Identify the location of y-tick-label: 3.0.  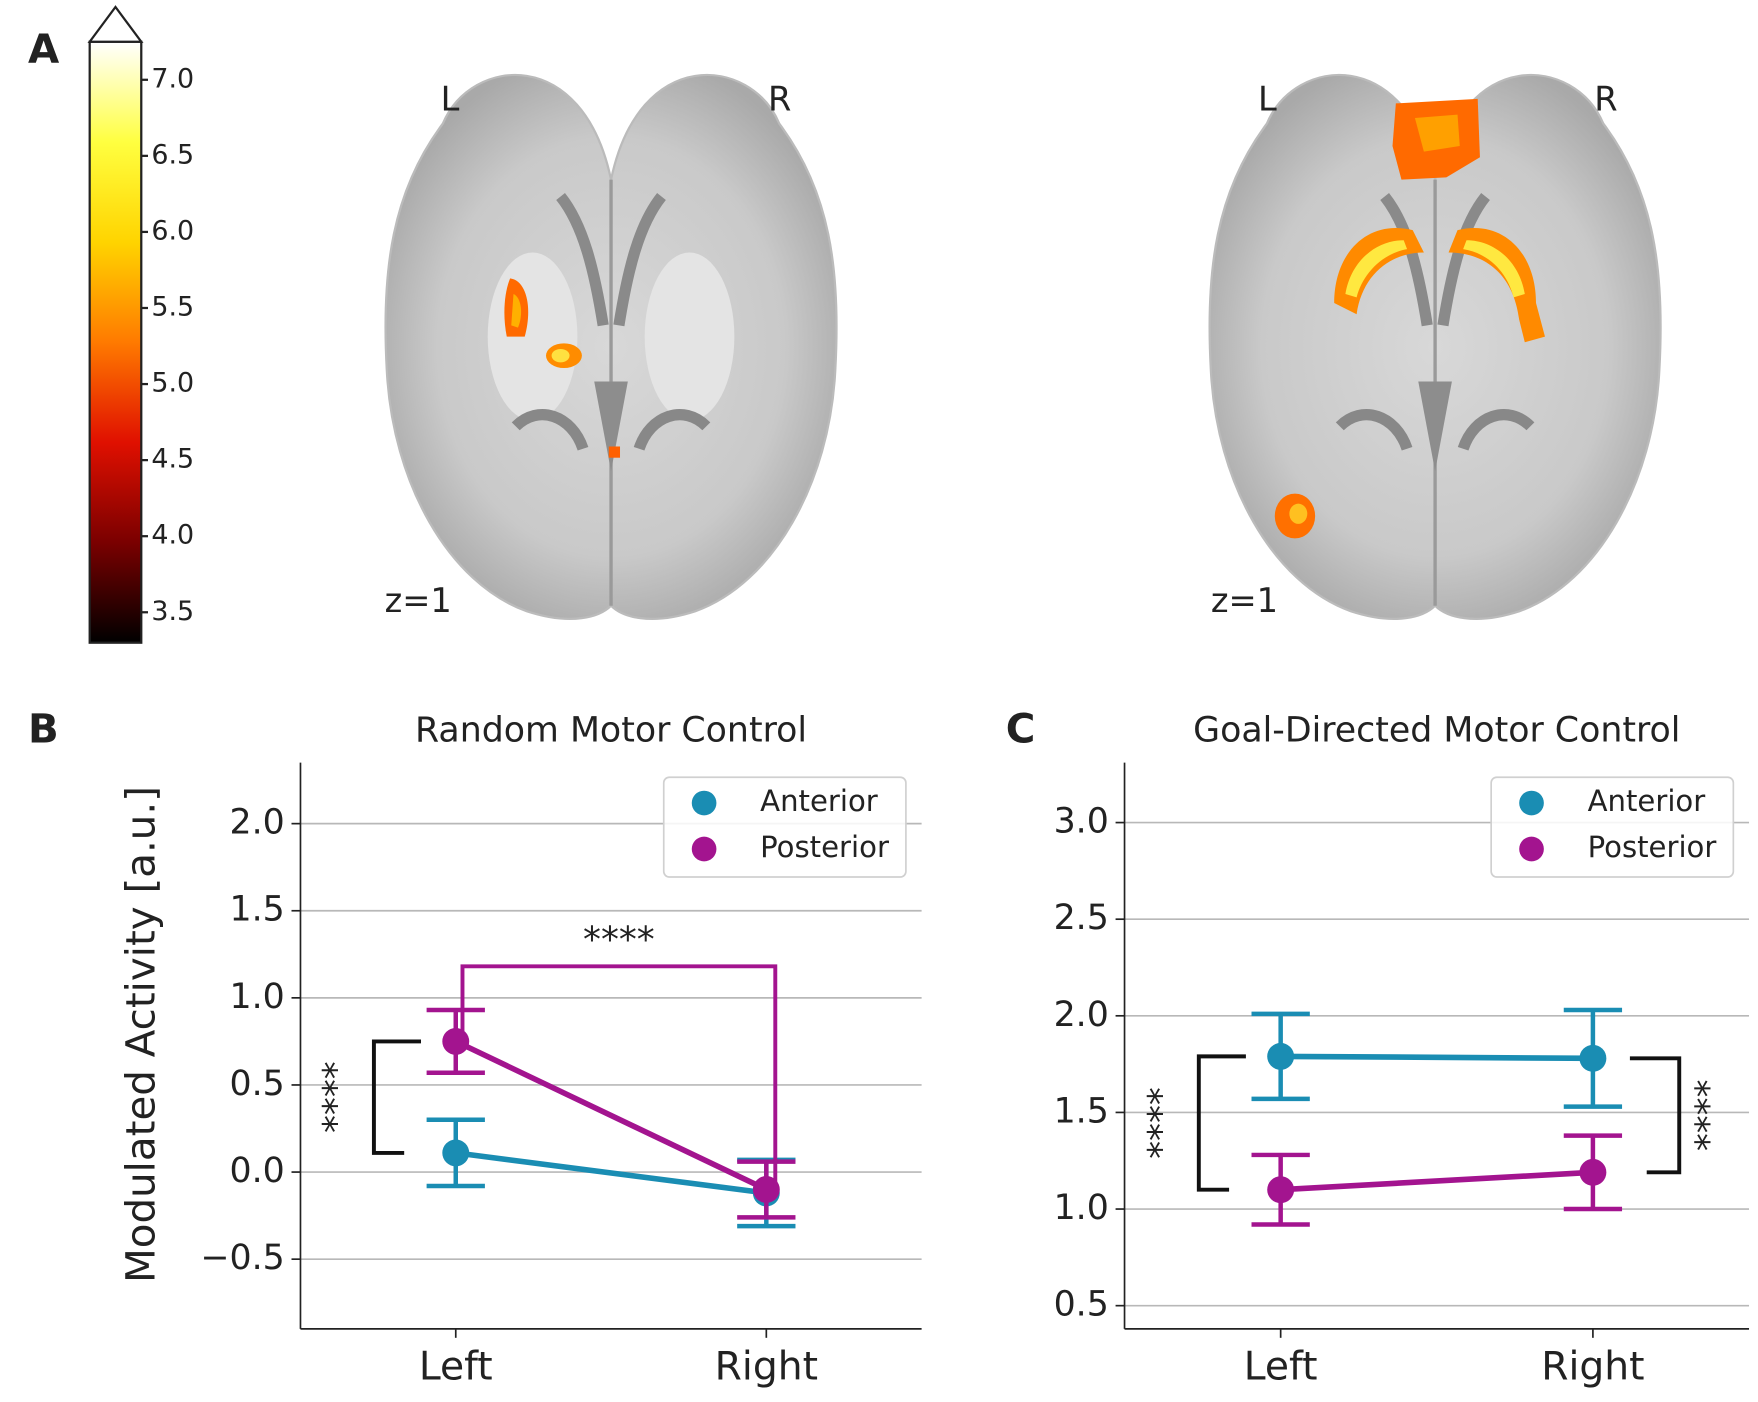
(1081, 822).